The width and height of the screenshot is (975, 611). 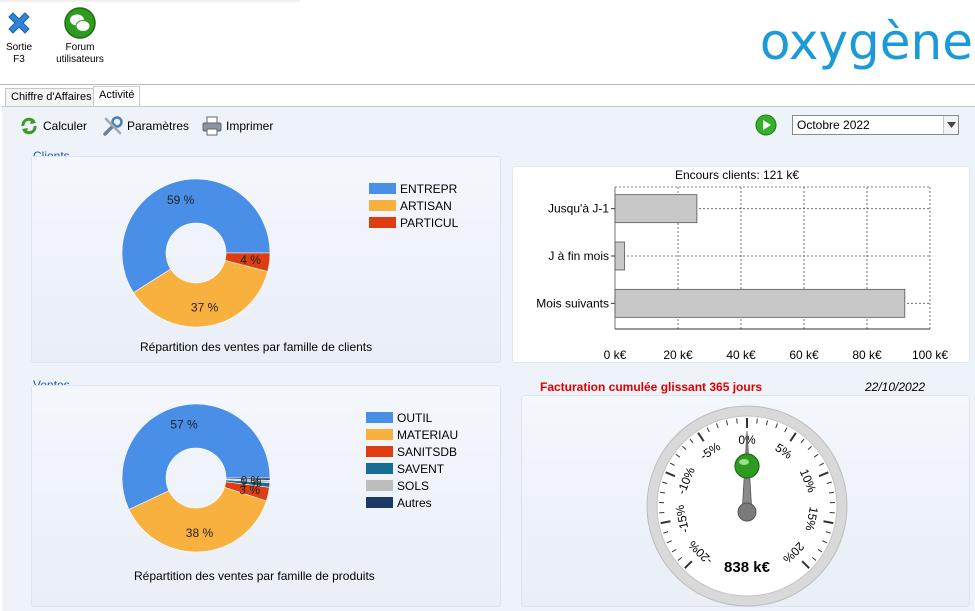 What do you see at coordinates (866, 42) in the screenshot?
I see `oxygene-logo: oxygène` at bounding box center [866, 42].